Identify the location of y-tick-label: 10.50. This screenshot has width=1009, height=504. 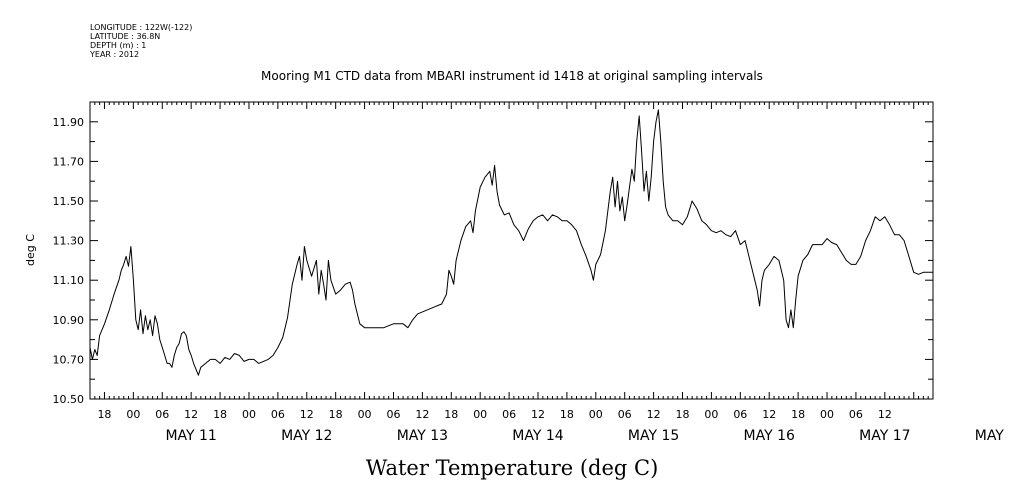
(69, 399).